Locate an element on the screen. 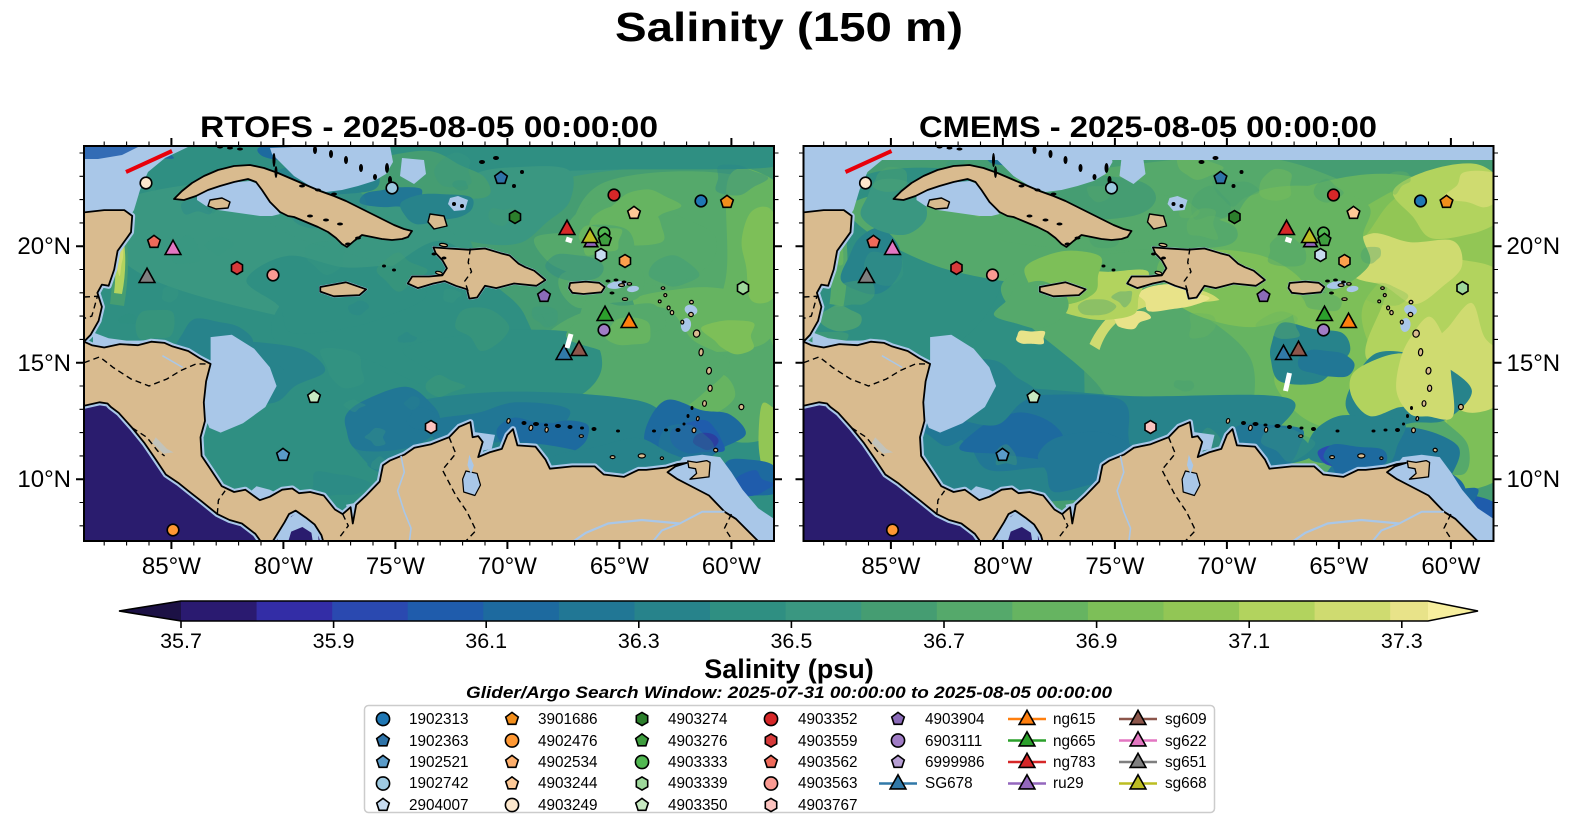 This screenshot has height=833, width=1577. svg-text: RTOFS - 2025-08-05 00:00:00 is located at coordinates (429, 127).